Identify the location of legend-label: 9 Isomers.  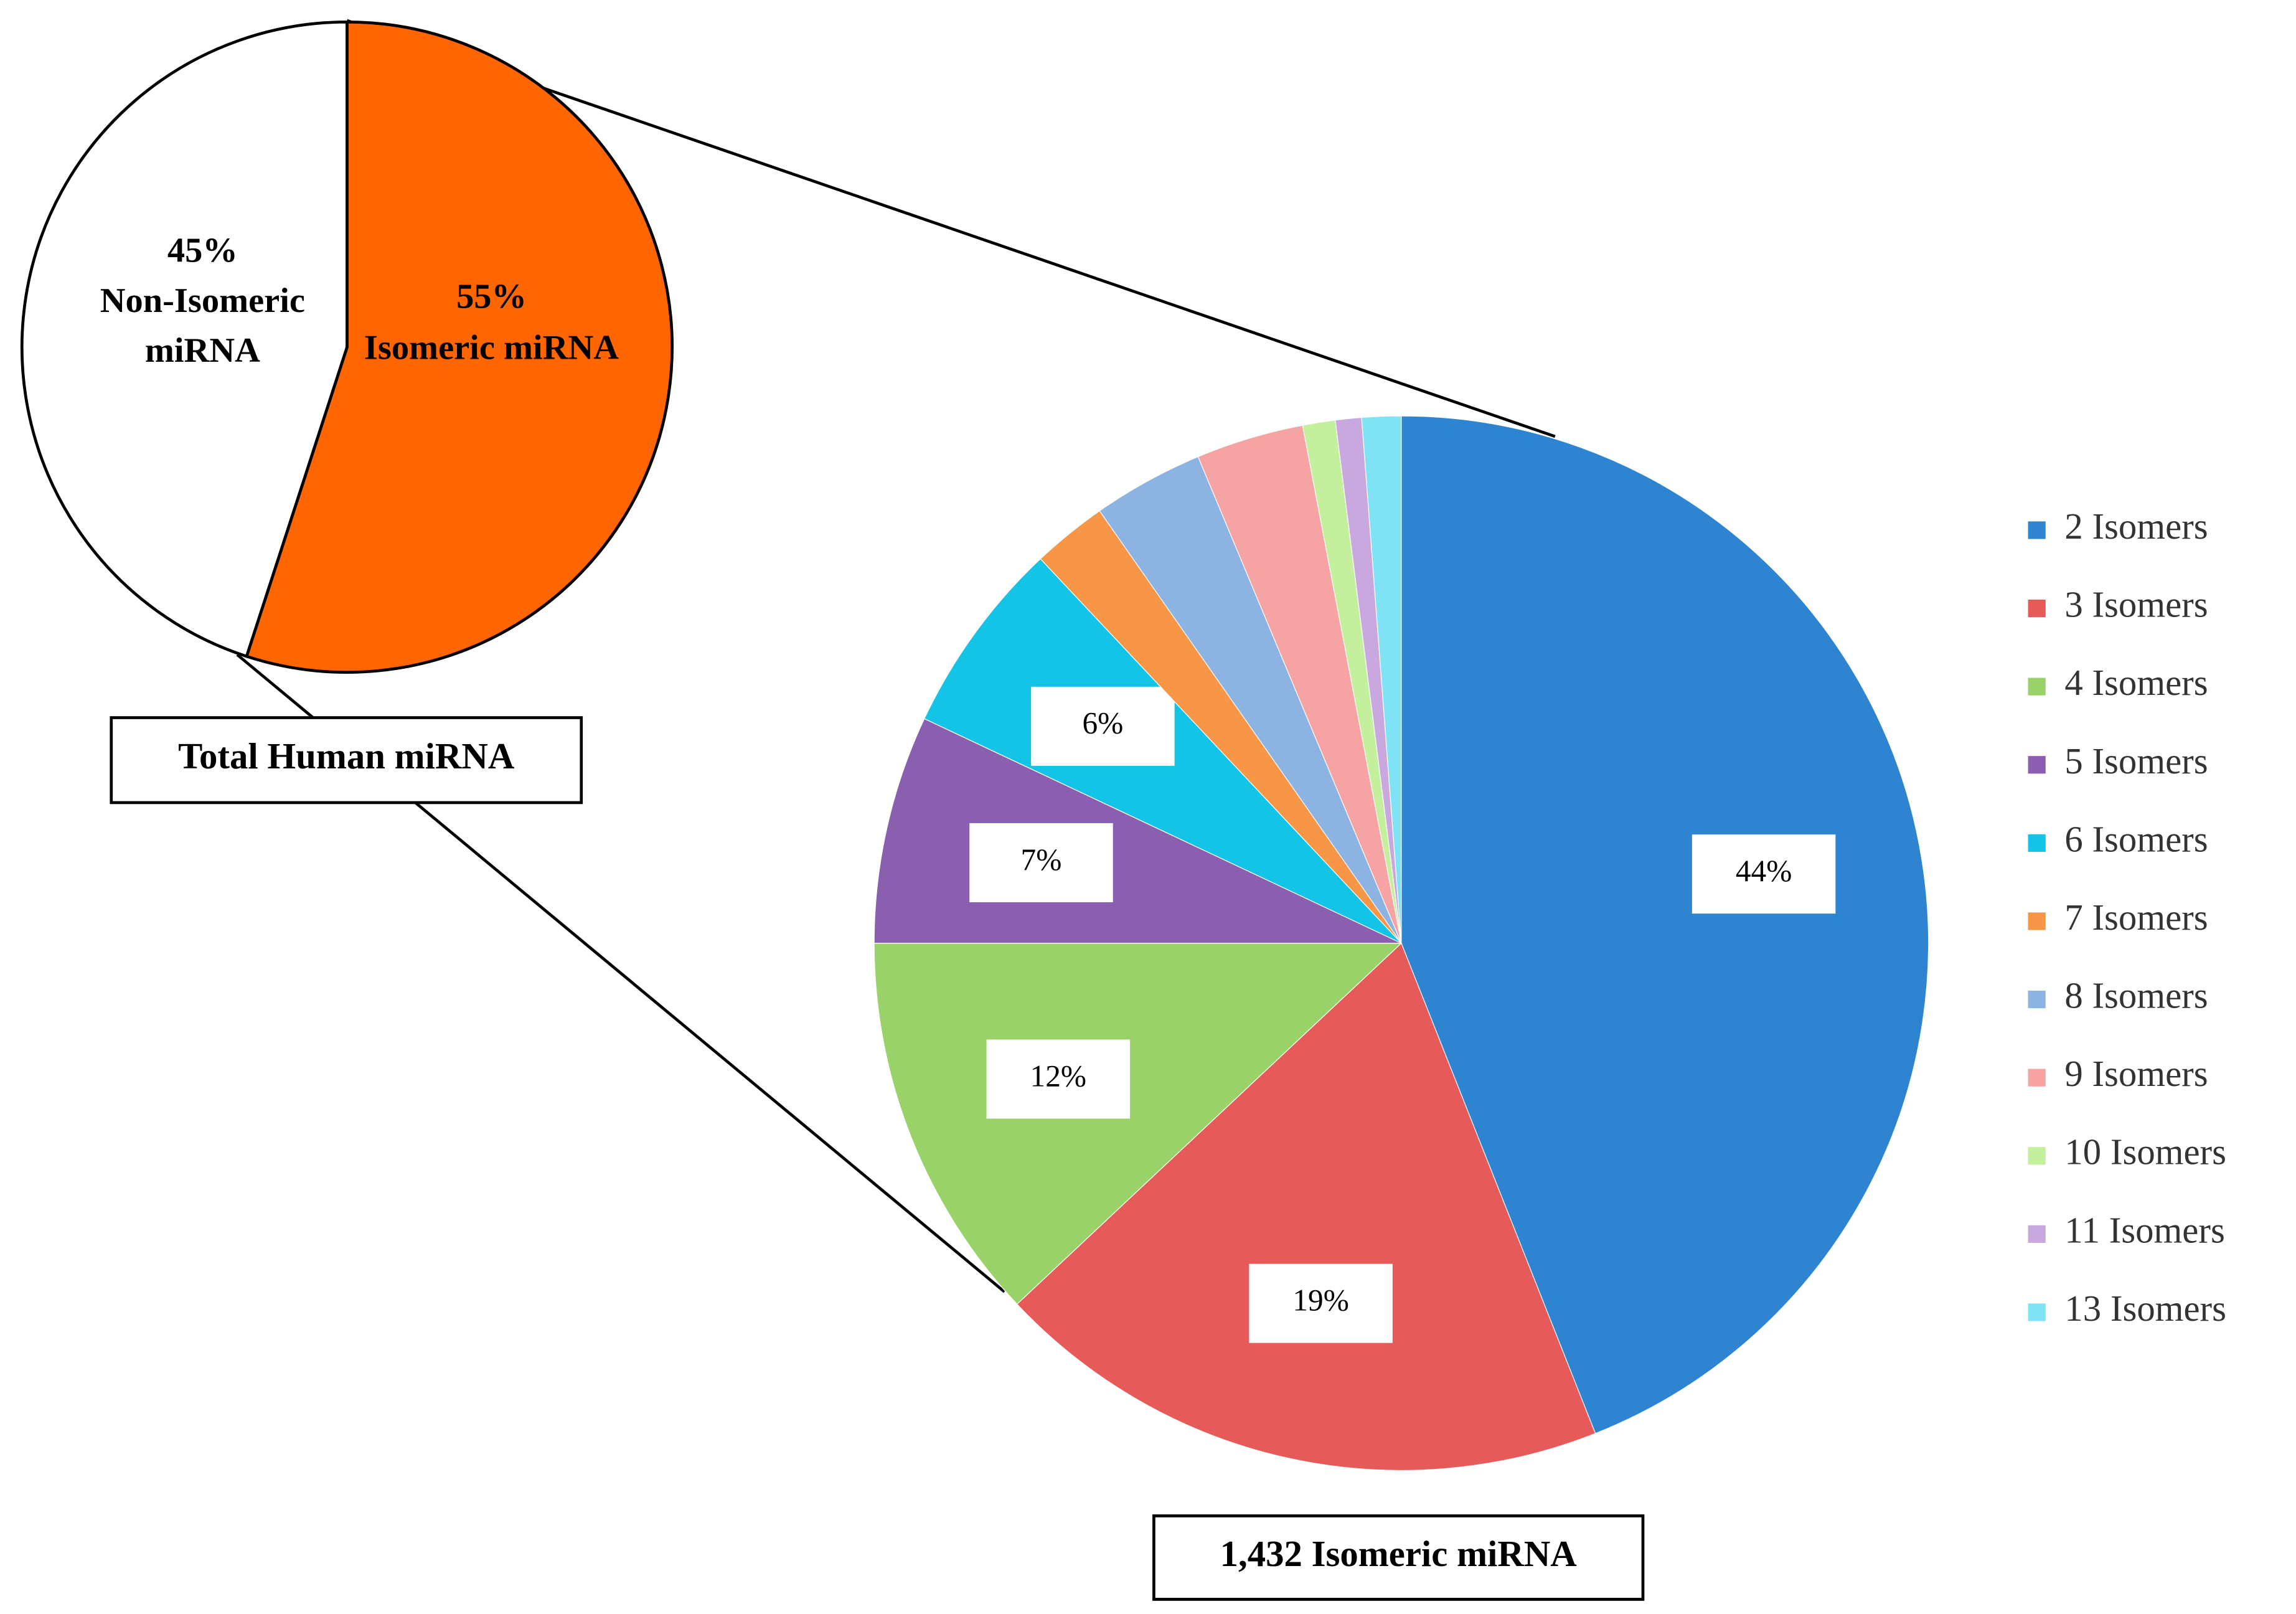
(2136, 1074).